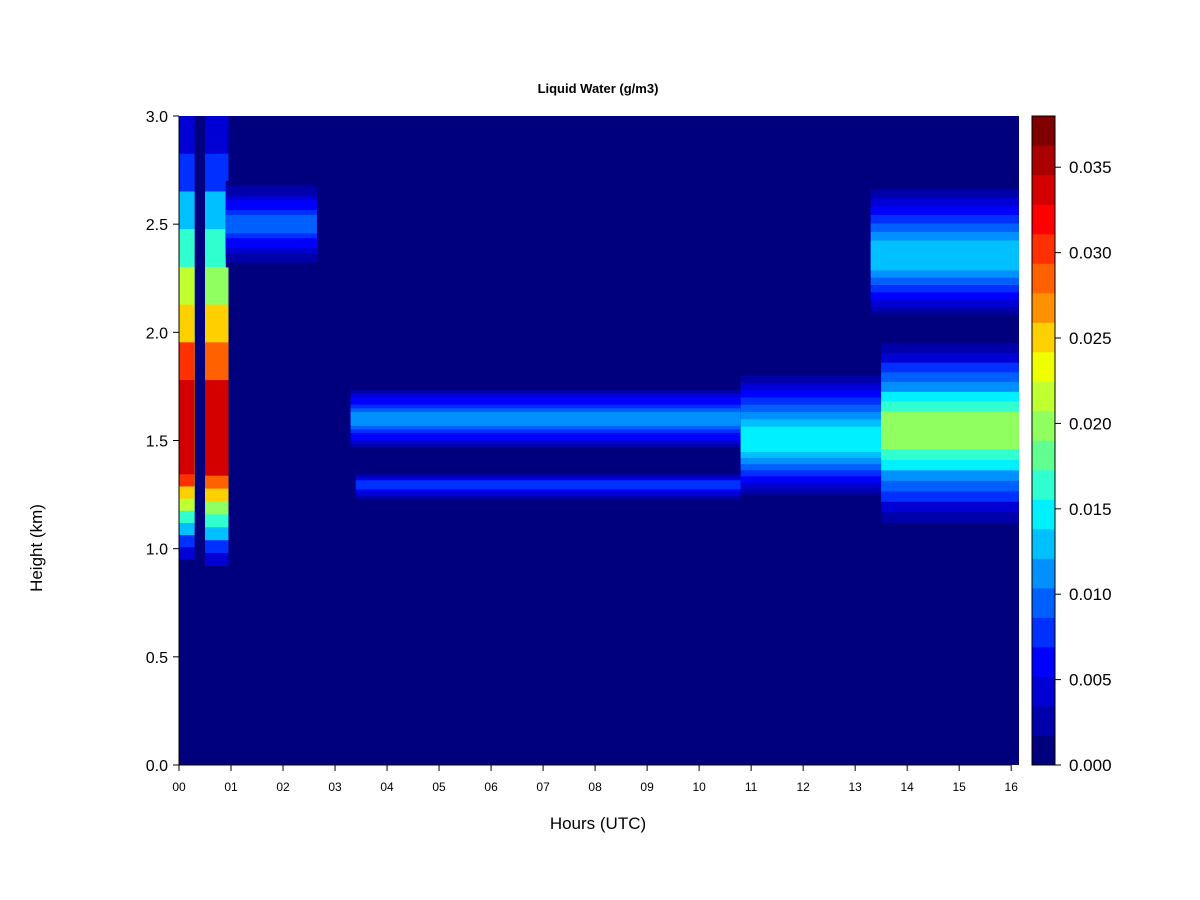  I want to click on y-tick-label: 1.0, so click(157, 550).